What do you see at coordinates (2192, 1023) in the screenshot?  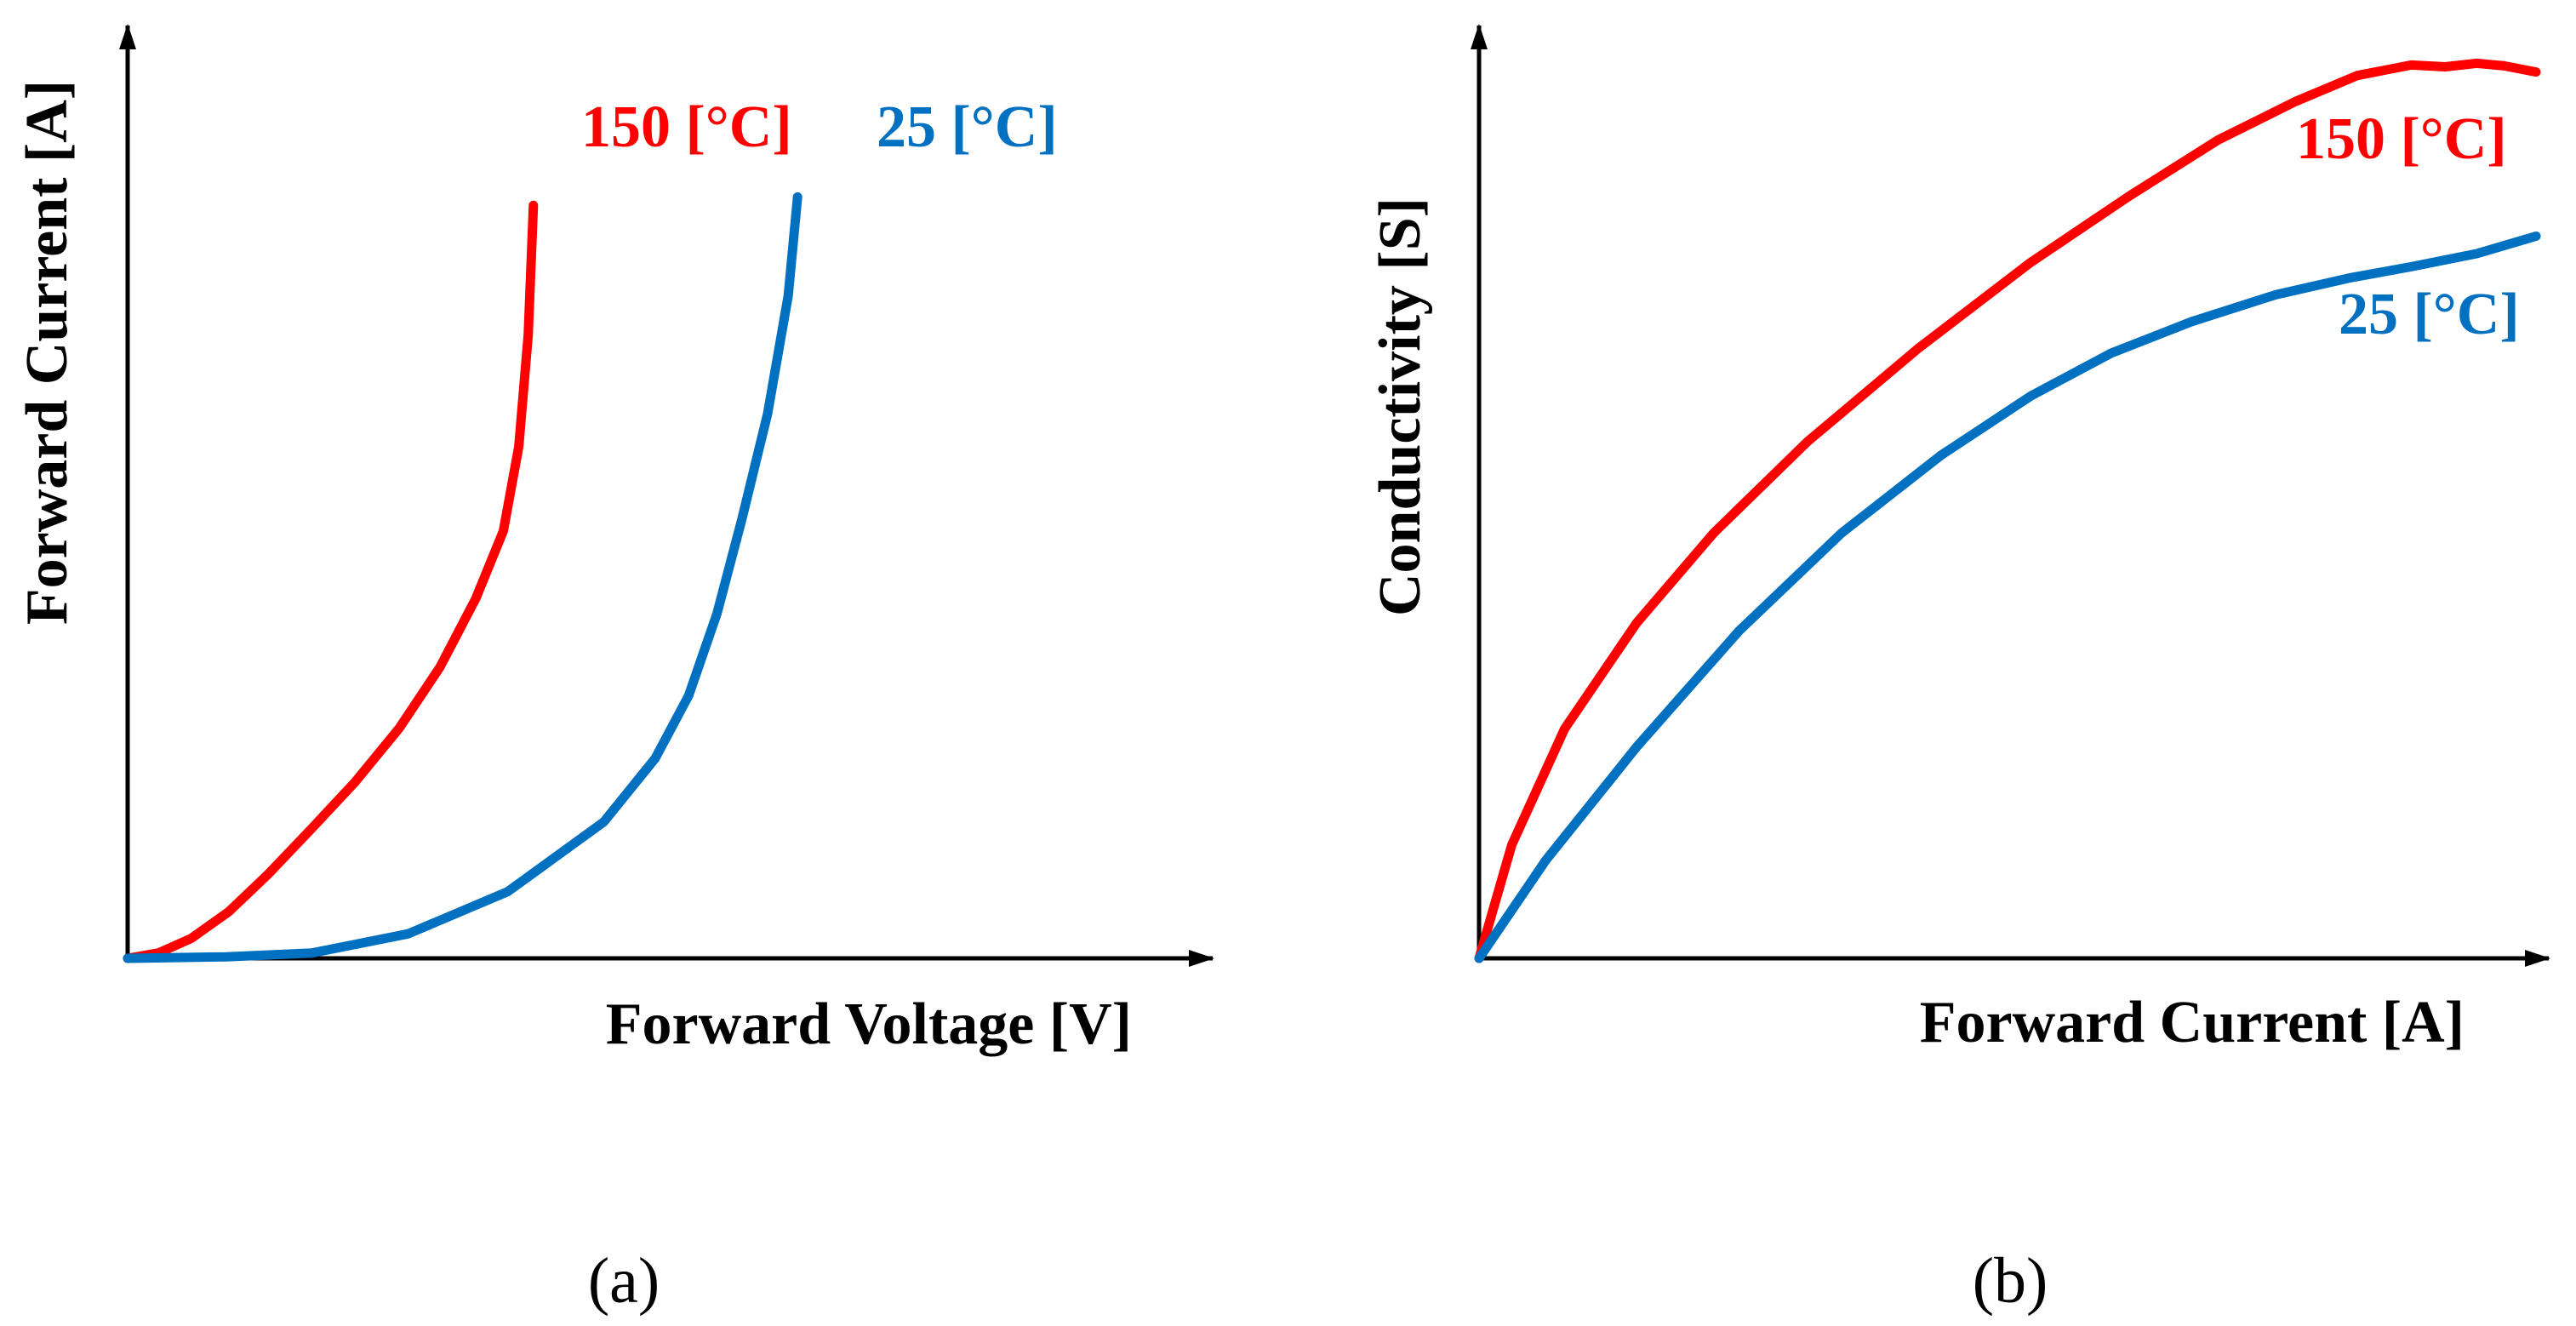 I see `x-axis-label: Forward Current [A]` at bounding box center [2192, 1023].